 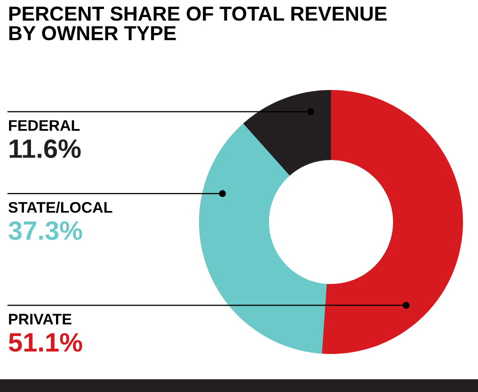 What do you see at coordinates (40, 319) in the screenshot?
I see `slice-label: PRIVATE` at bounding box center [40, 319].